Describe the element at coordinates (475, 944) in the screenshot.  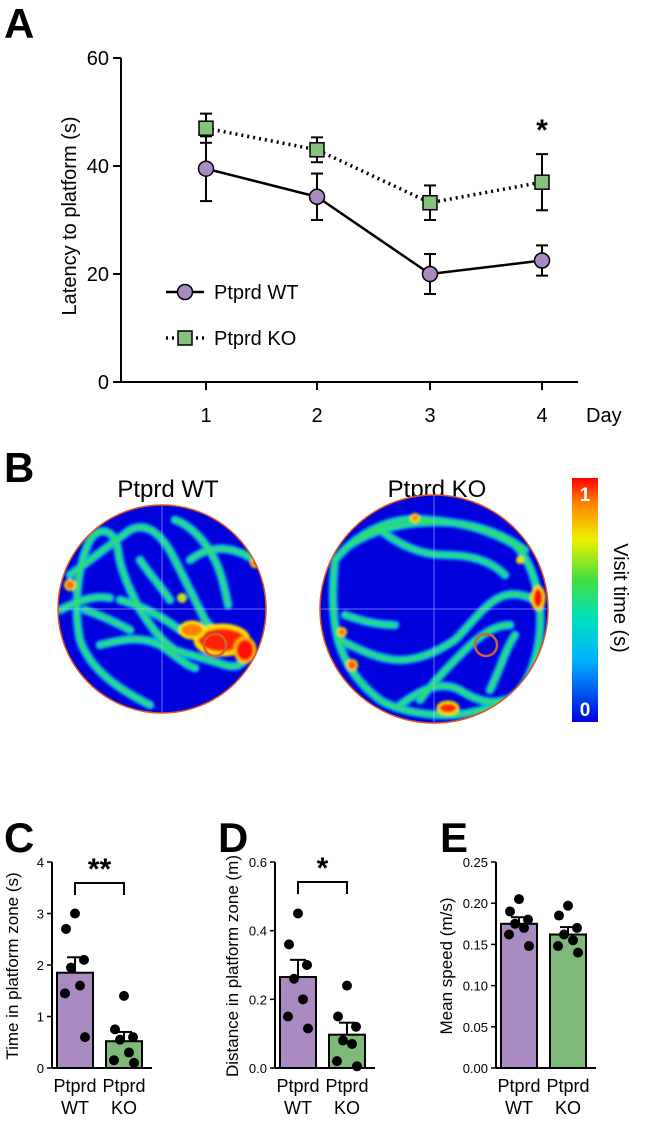
I see `e-y-tick-label: 0.15` at that location.